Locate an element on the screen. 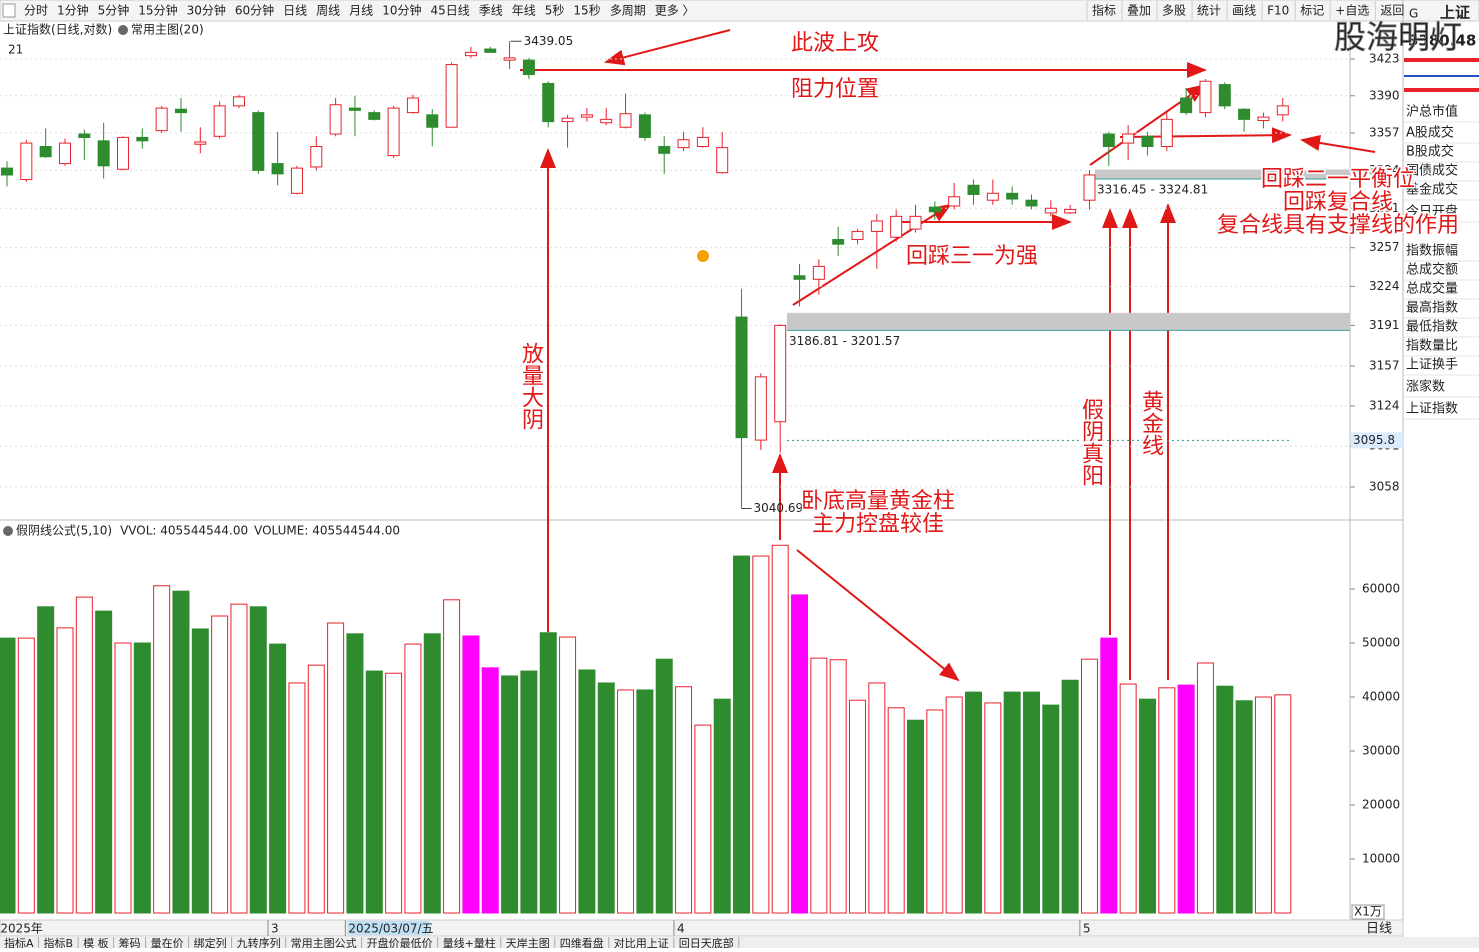  y-tick-label: 3224 is located at coordinates (1384, 286).